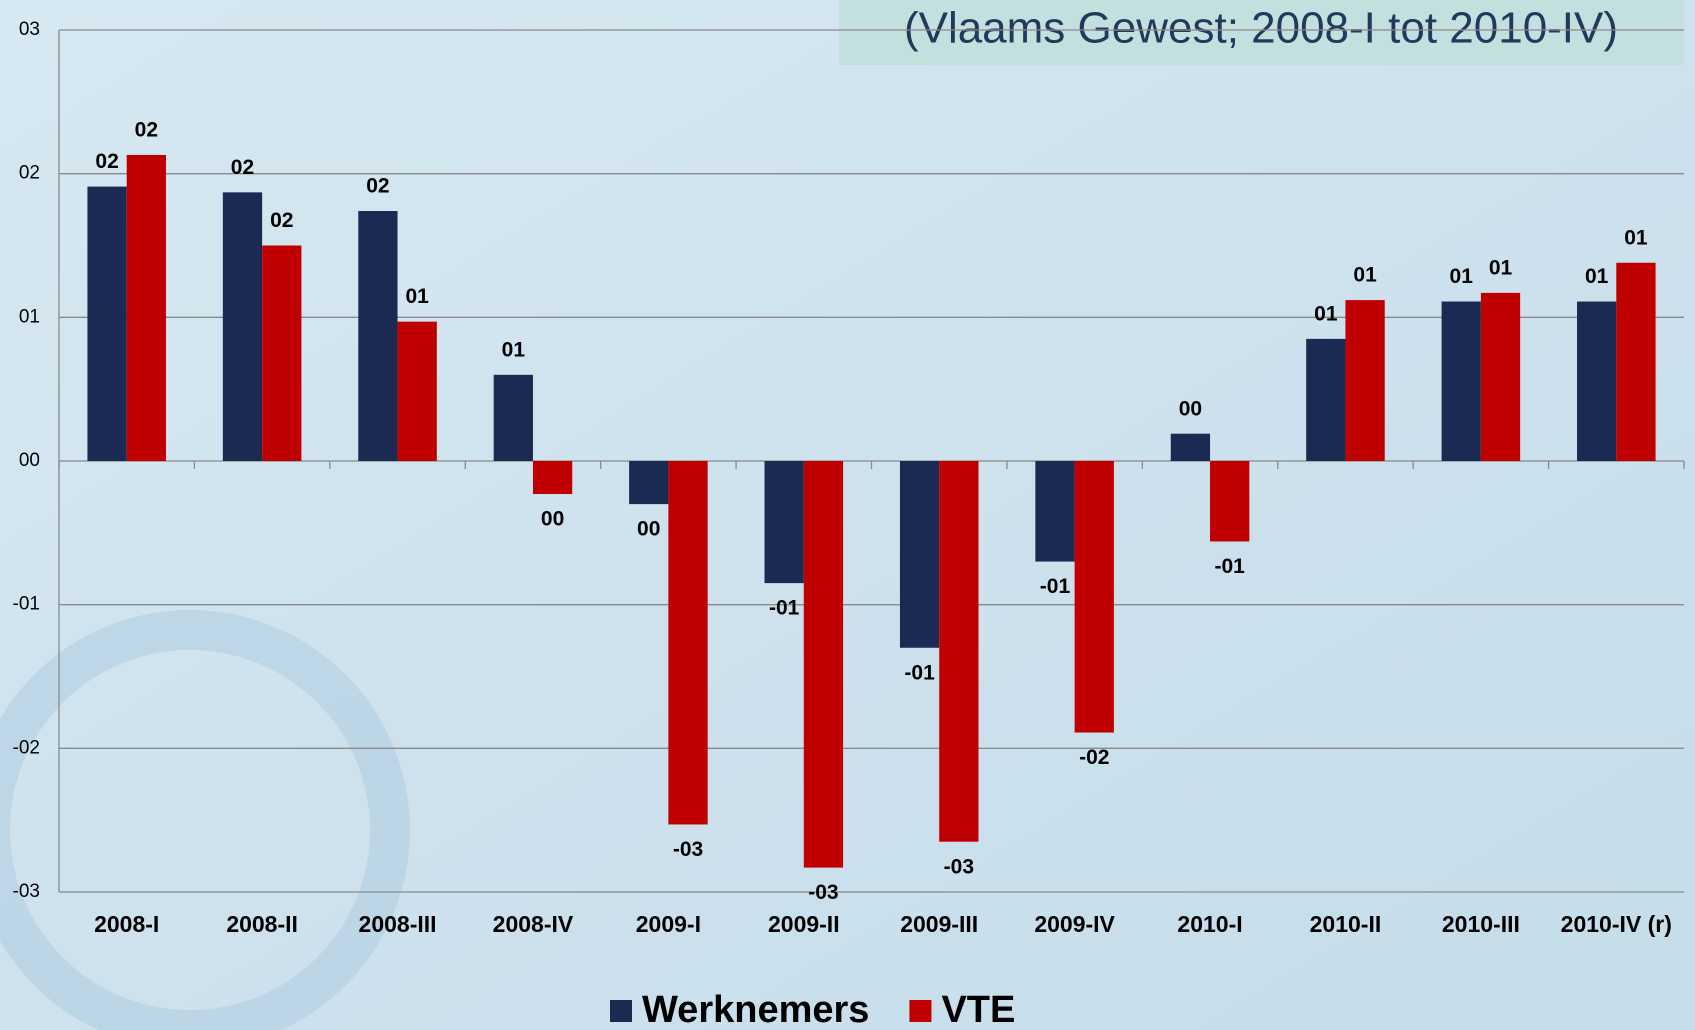  Describe the element at coordinates (26, 604) in the screenshot. I see `y-tick-label: -01` at that location.